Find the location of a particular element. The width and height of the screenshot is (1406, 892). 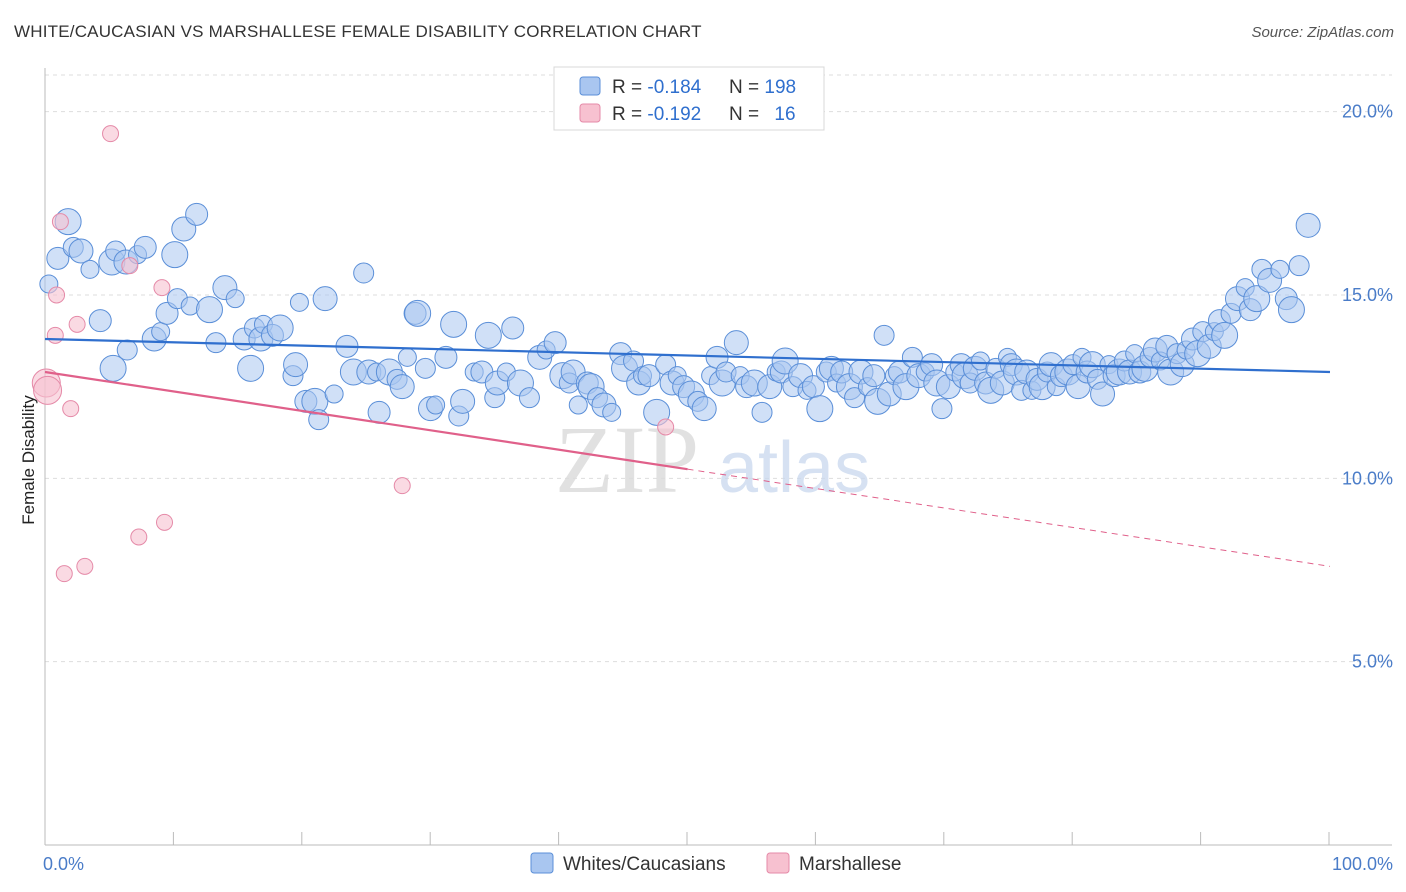

bottom-legend-label-pink: Marshallese is located at coordinates (850, 864).